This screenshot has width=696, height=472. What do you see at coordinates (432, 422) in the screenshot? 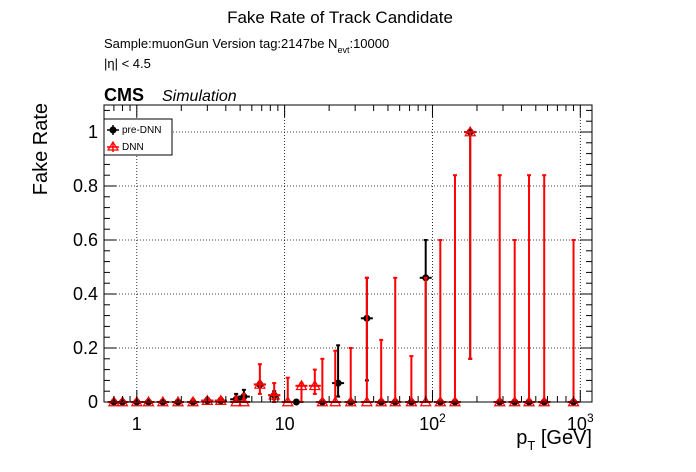
I see `x-tick-label: 10²` at bounding box center [432, 422].